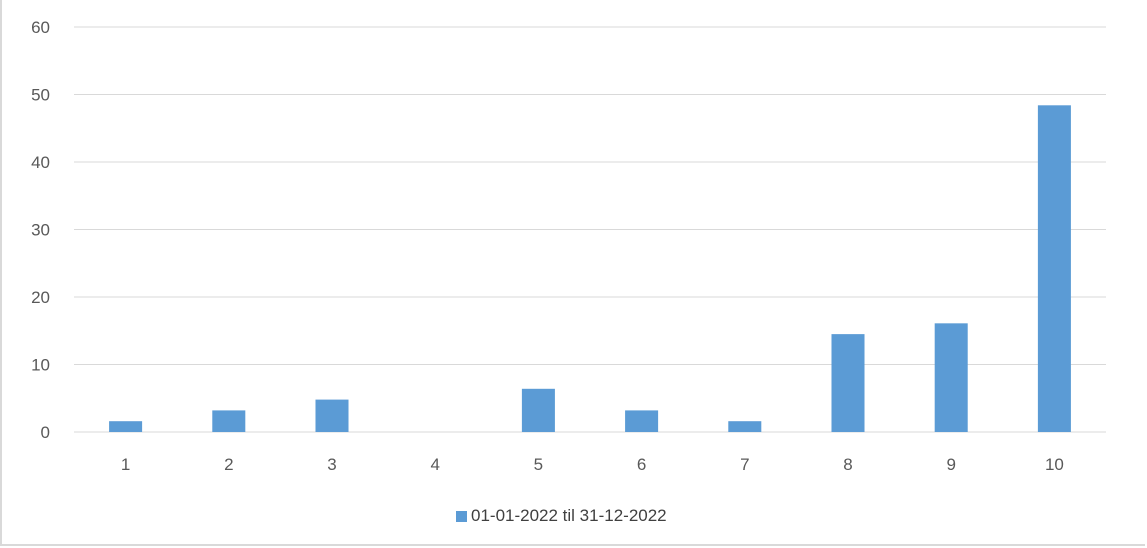 This screenshot has height=548, width=1147. I want to click on y-tick-label: 30, so click(40, 230).